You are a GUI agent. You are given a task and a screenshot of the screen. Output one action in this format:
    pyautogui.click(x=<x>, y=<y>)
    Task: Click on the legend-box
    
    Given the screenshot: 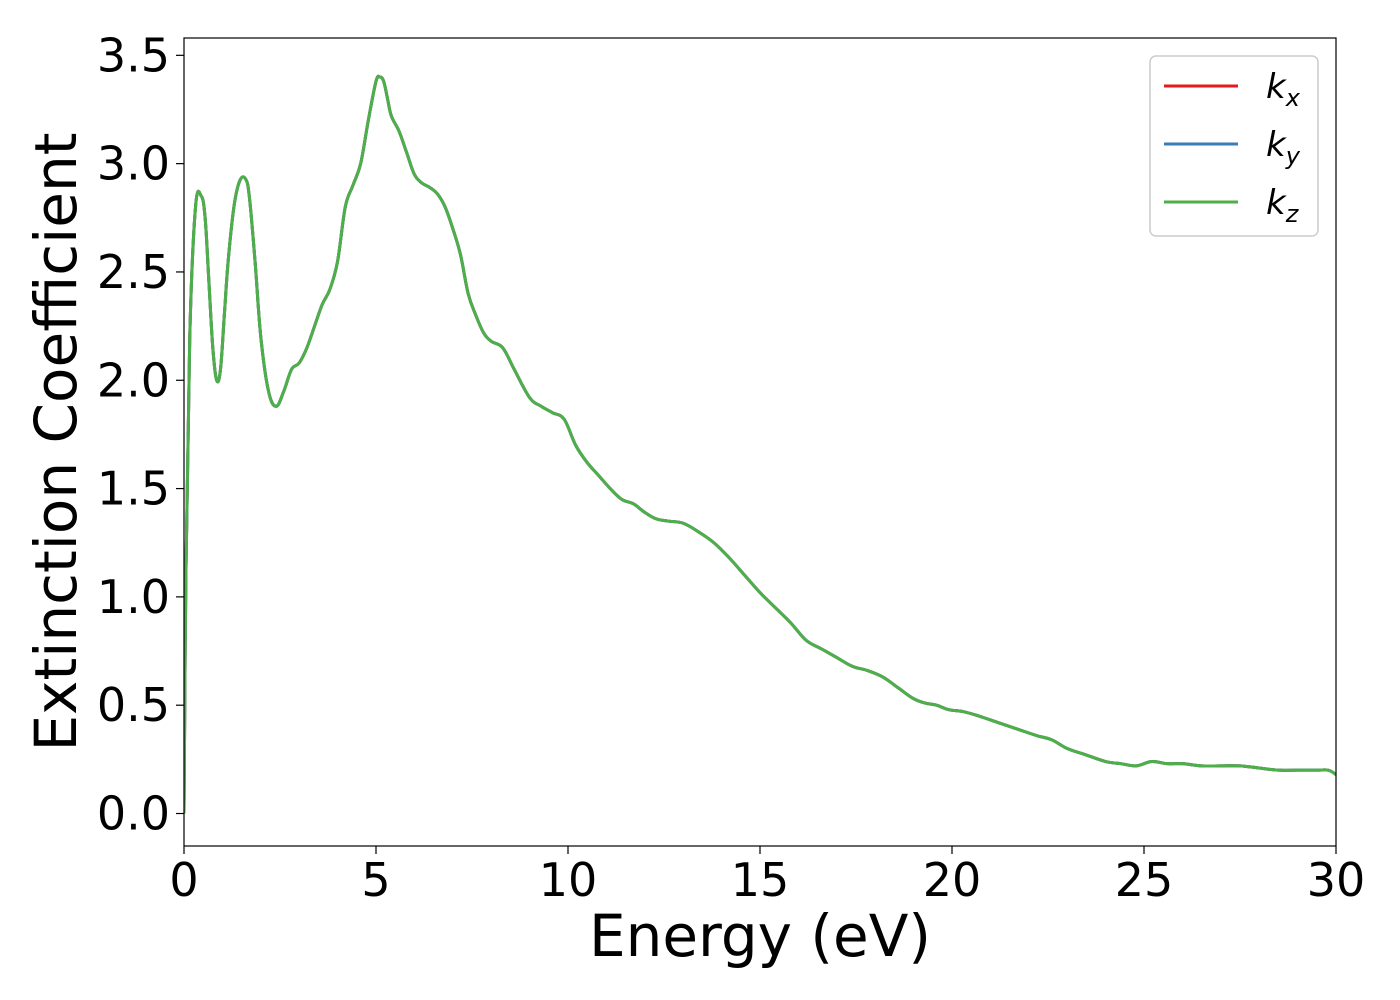 What is the action you would take?
    pyautogui.click(x=1234, y=146)
    